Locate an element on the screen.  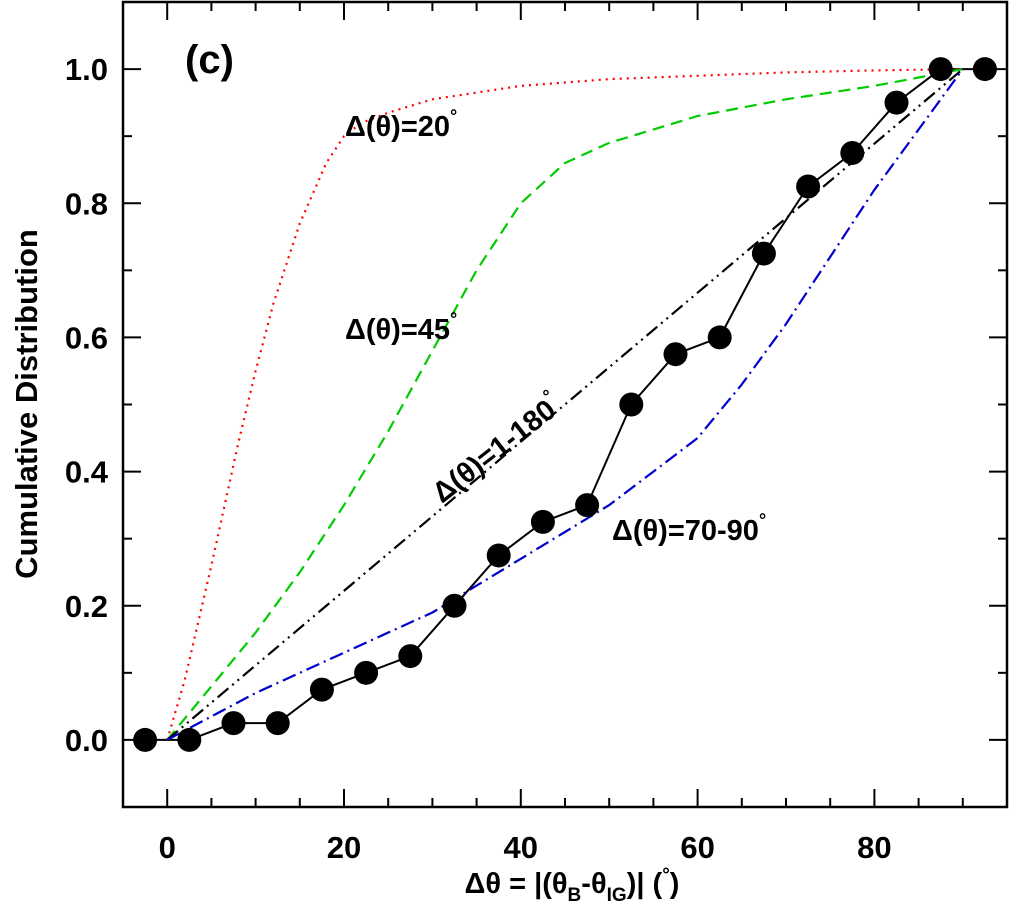
y-tick-label: 0.2 is located at coordinates (86, 606).